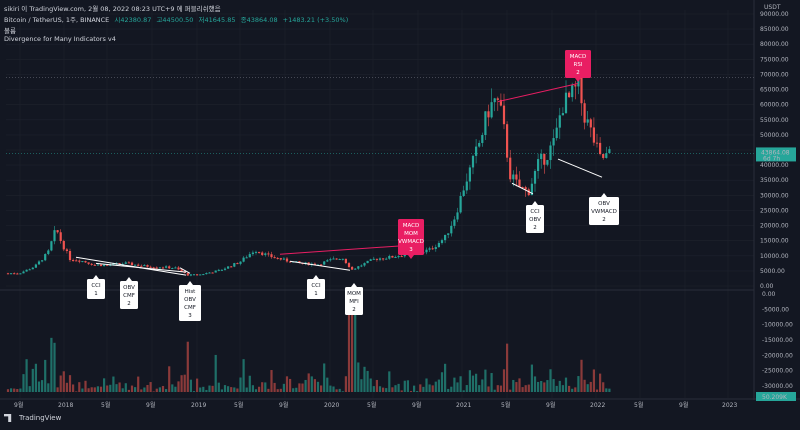 This screenshot has height=430, width=800. I want to click on label-text: VWMACD, so click(604, 212).